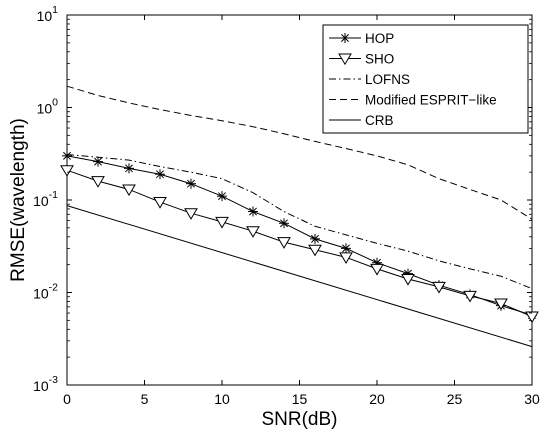 The image size is (550, 436). What do you see at coordinates (361, 59) in the screenshot?
I see `legend-entry: SHO` at bounding box center [361, 59].